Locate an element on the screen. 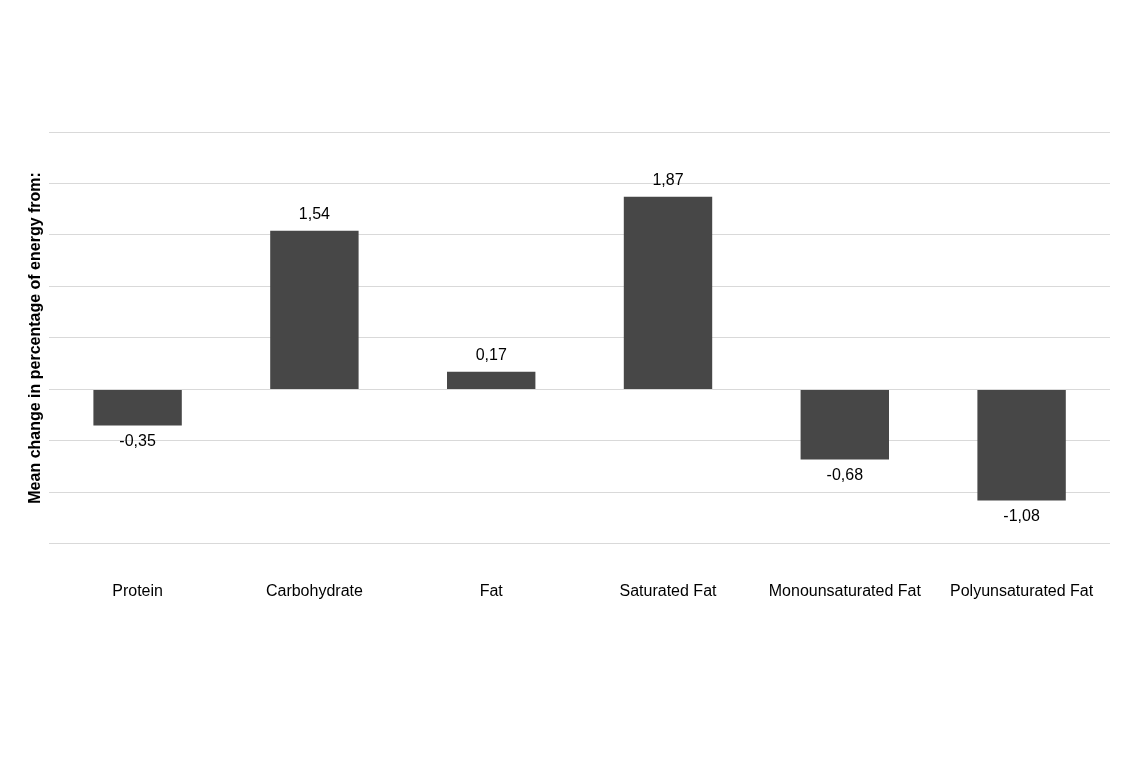 This screenshot has width=1130, height=757. x-tick-label: Monounsaturated Fat is located at coordinates (845, 590).